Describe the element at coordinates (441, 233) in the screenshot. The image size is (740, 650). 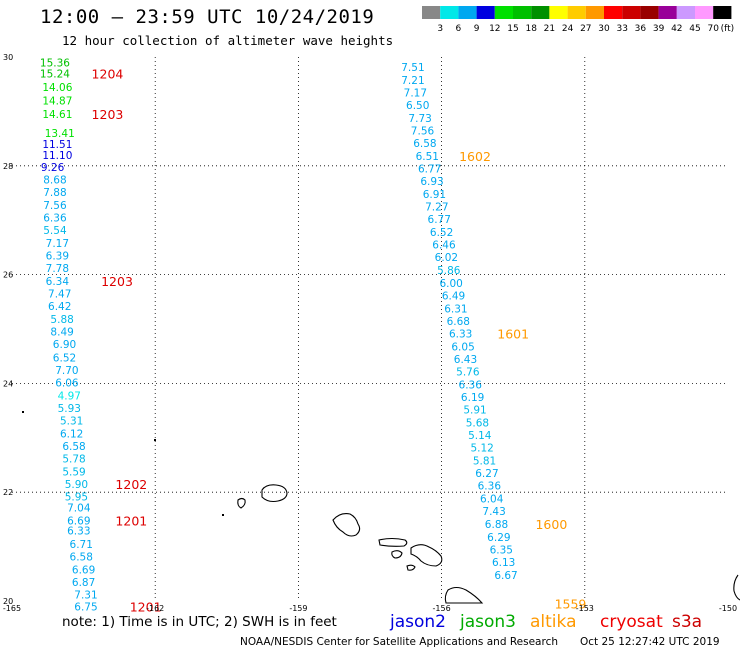
I see `wave-height-value: 6.52` at that location.